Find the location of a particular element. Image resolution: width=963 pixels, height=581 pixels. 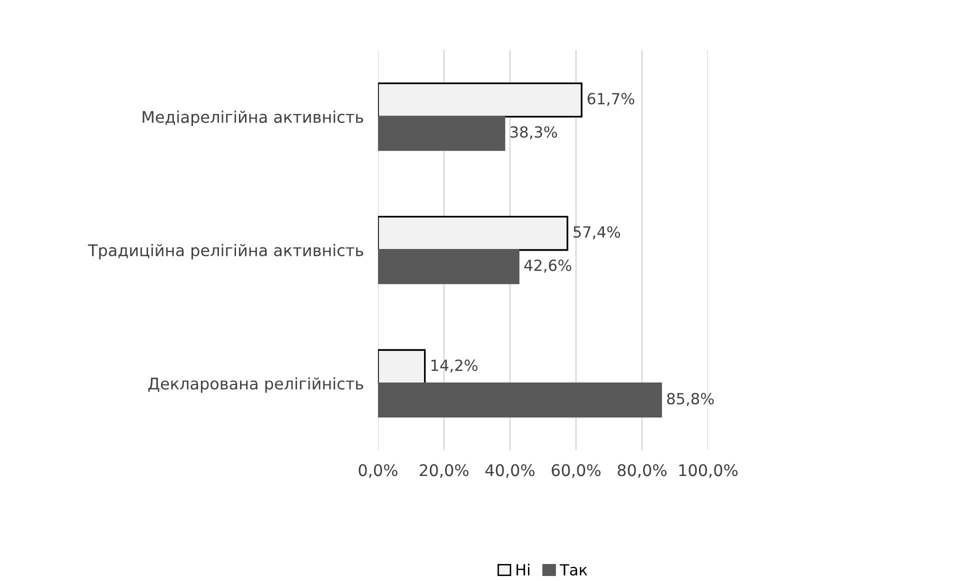

legend-label: Так is located at coordinates (574, 570).